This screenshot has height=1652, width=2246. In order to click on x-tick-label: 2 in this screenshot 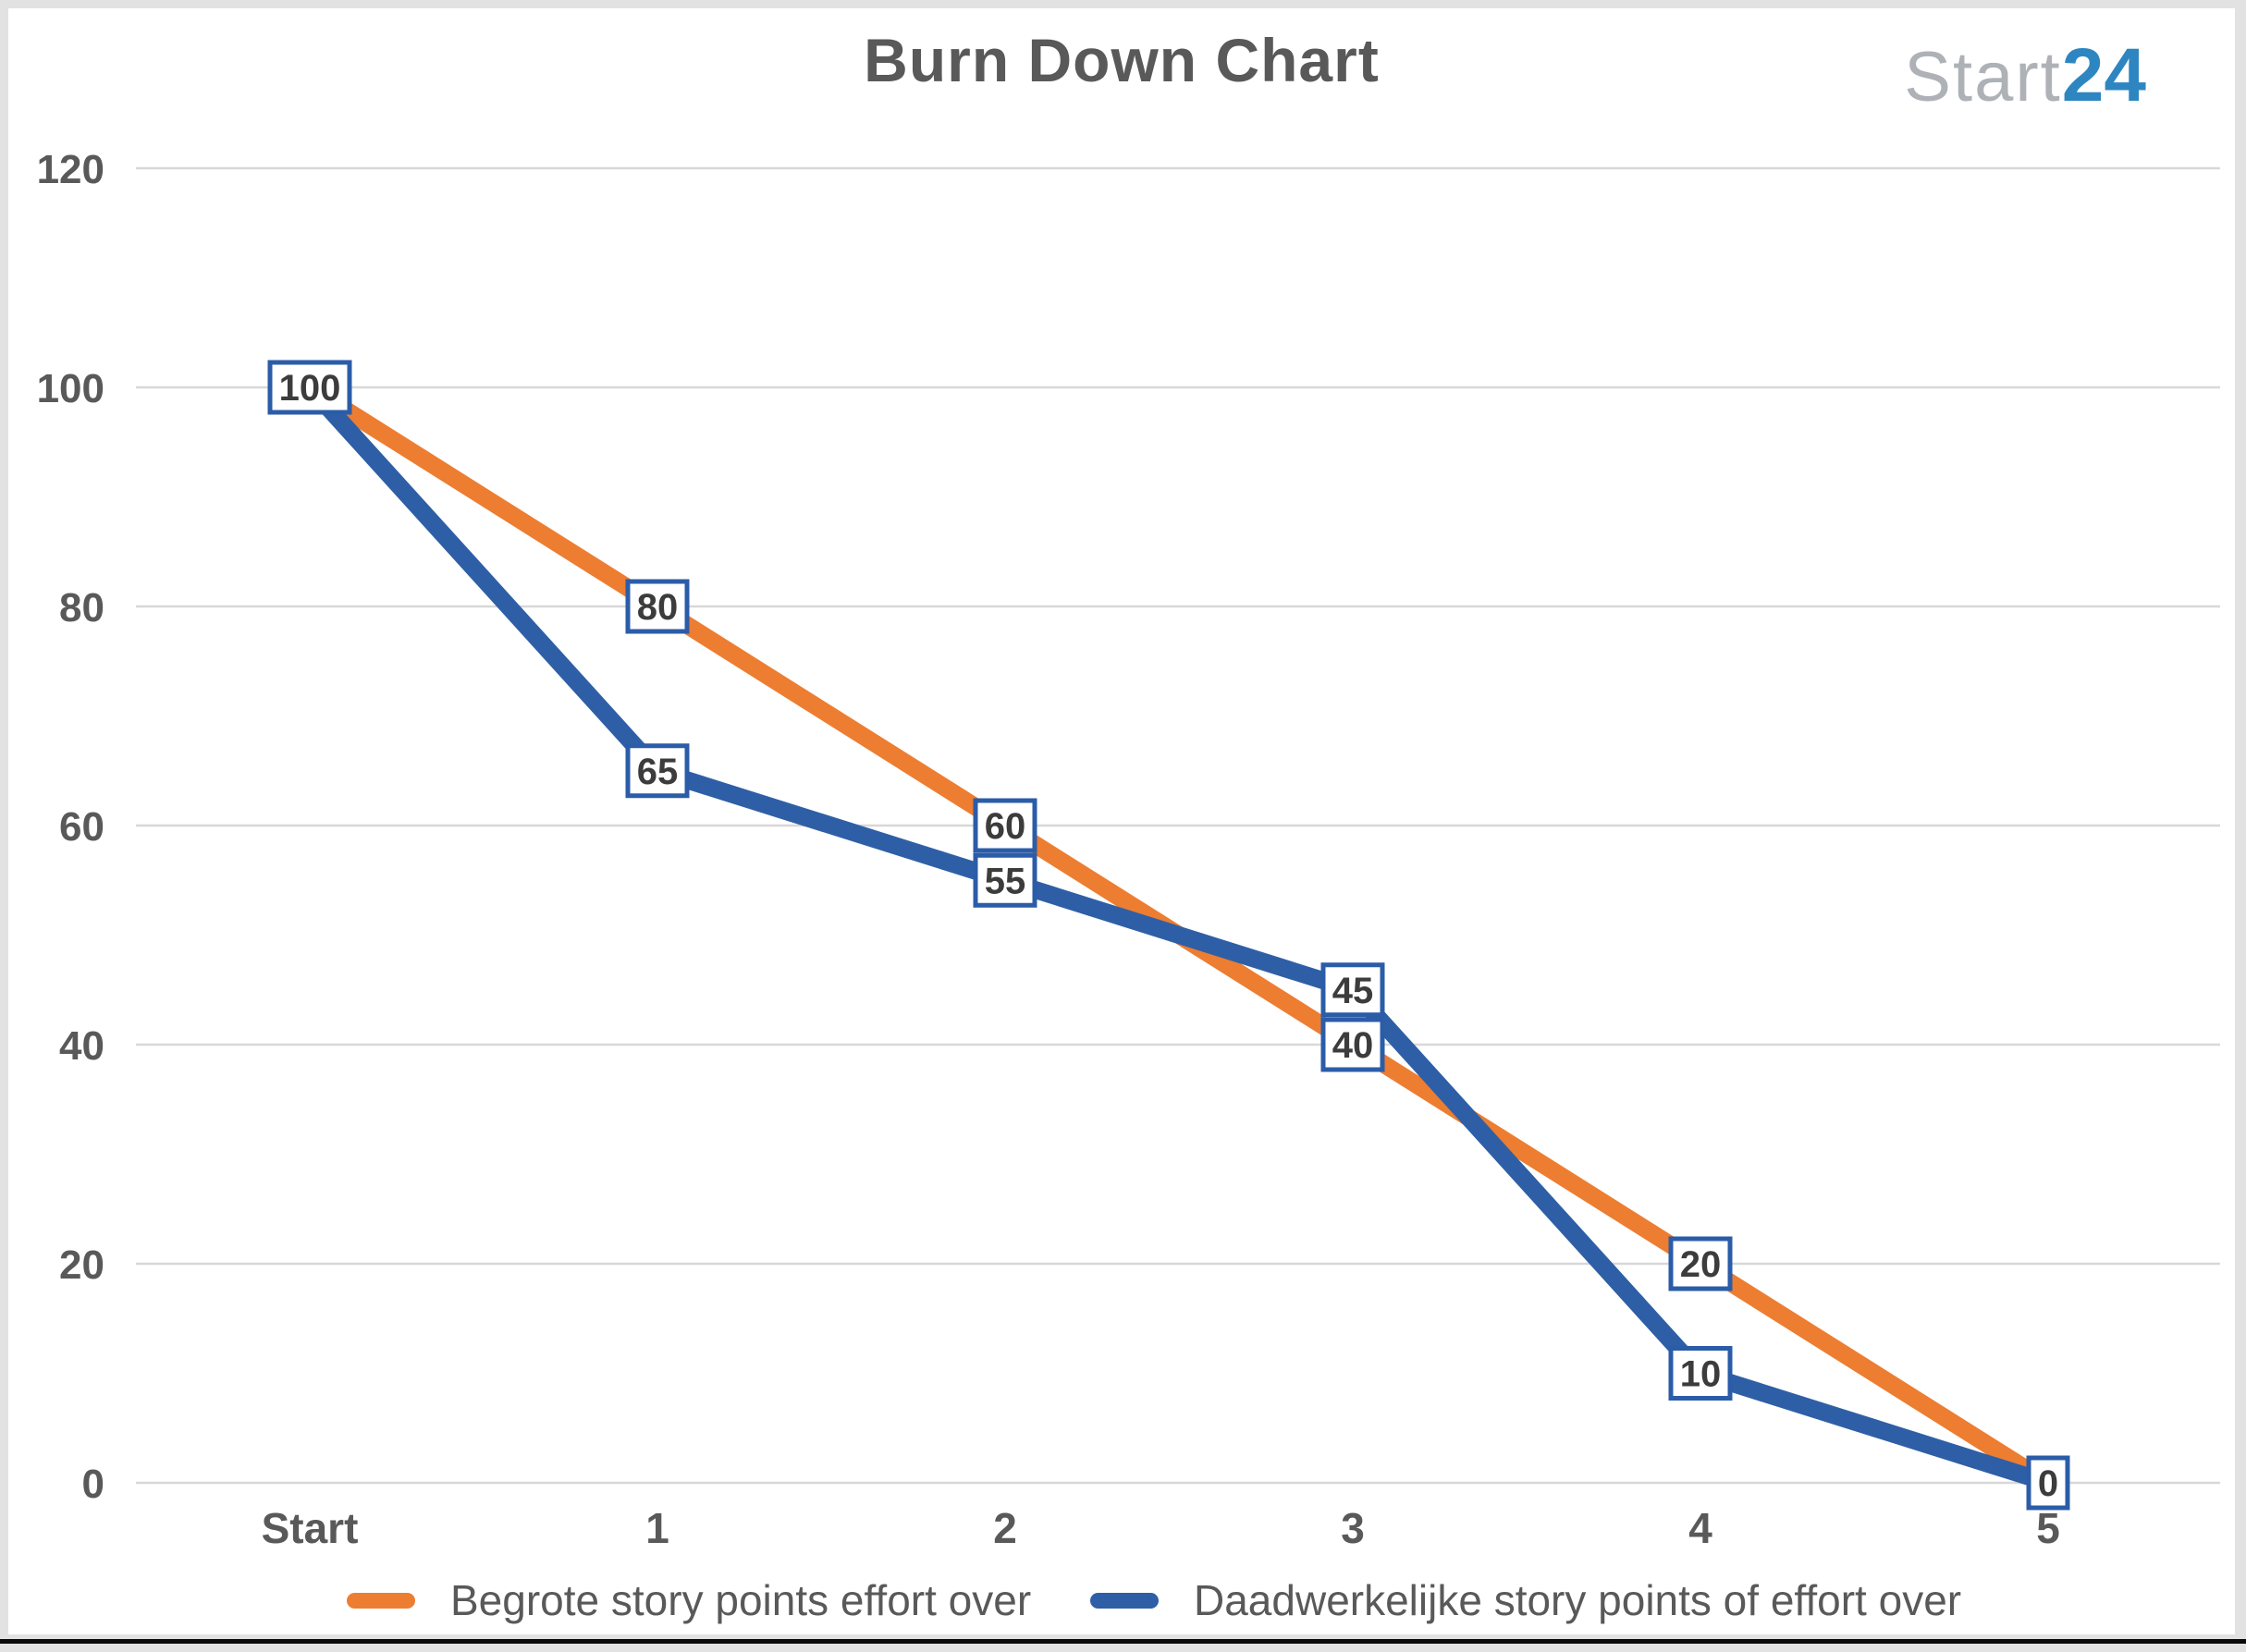, I will do `click(1005, 1528)`.